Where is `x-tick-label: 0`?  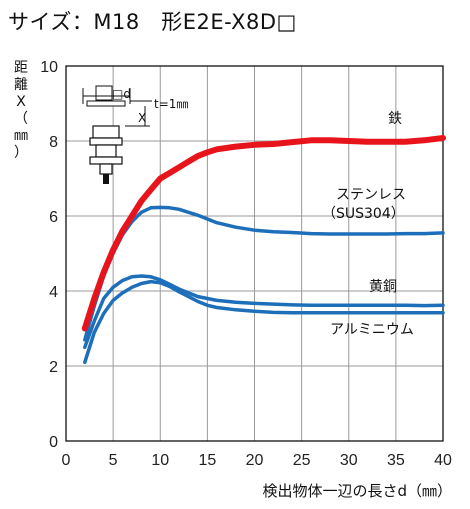 x-tick-label: 0 is located at coordinates (66, 460).